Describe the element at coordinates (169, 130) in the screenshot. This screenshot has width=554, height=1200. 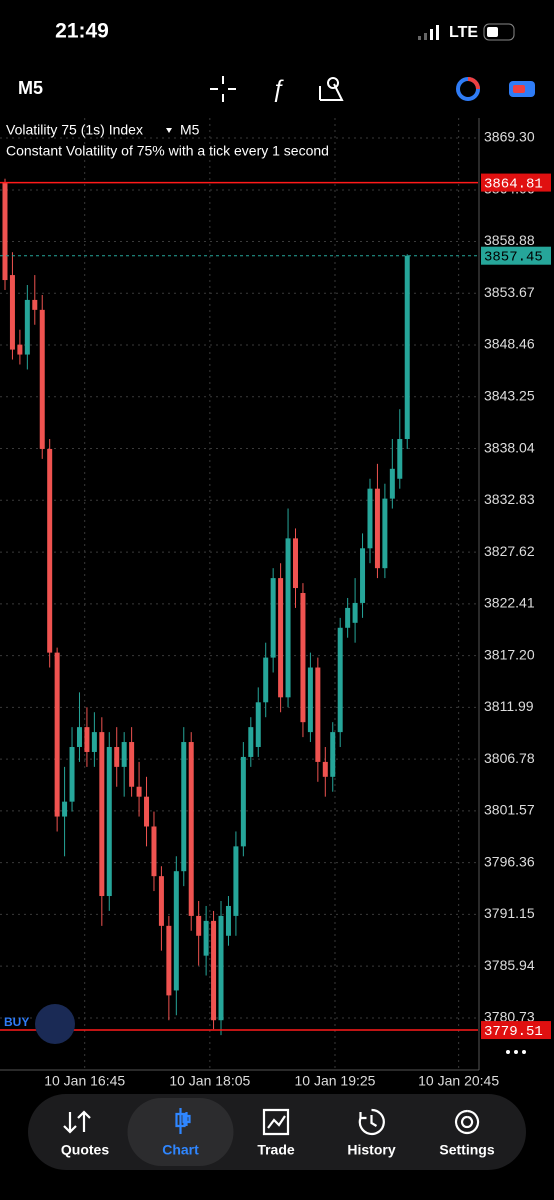
I see `symbol-dropdown` at that location.